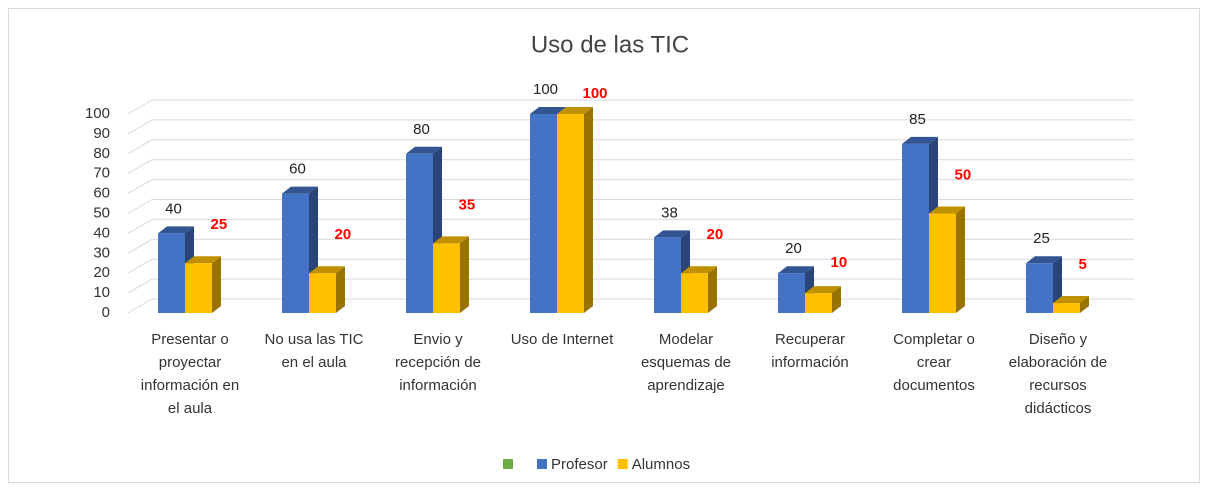  What do you see at coordinates (934, 339) in the screenshot?
I see `x-tick-line: Completar o` at bounding box center [934, 339].